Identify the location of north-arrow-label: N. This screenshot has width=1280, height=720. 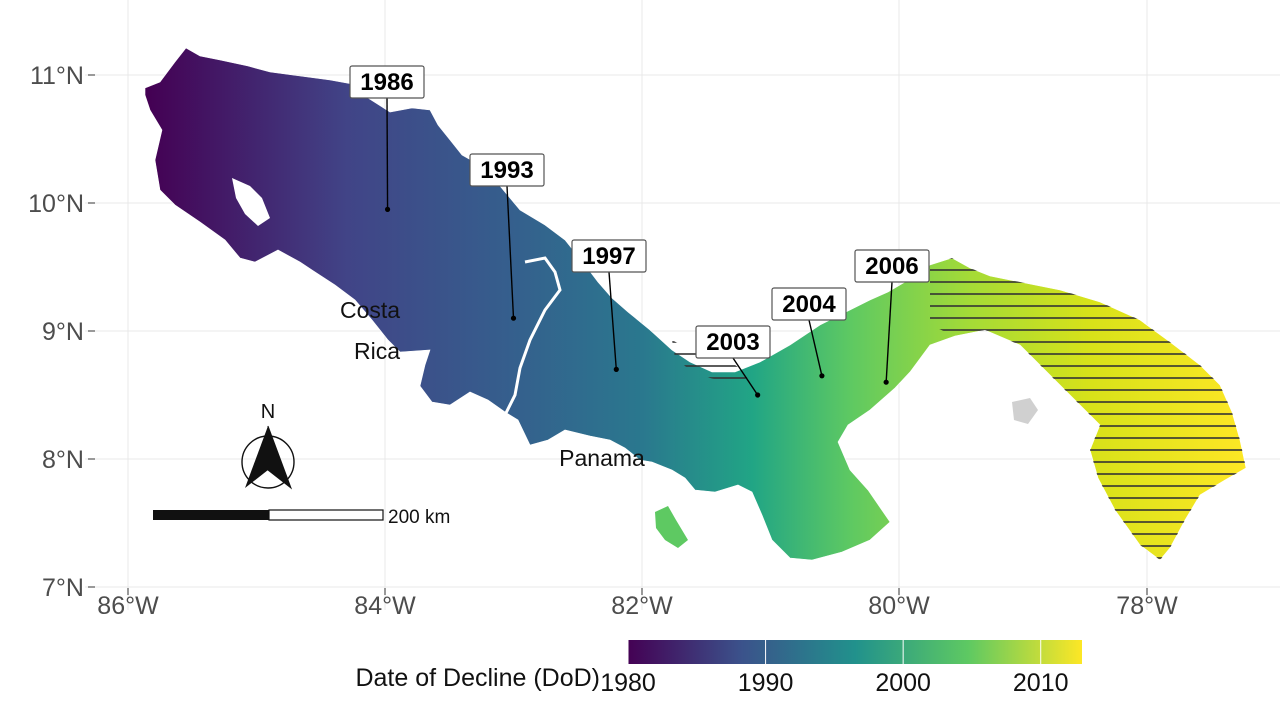
(268, 412).